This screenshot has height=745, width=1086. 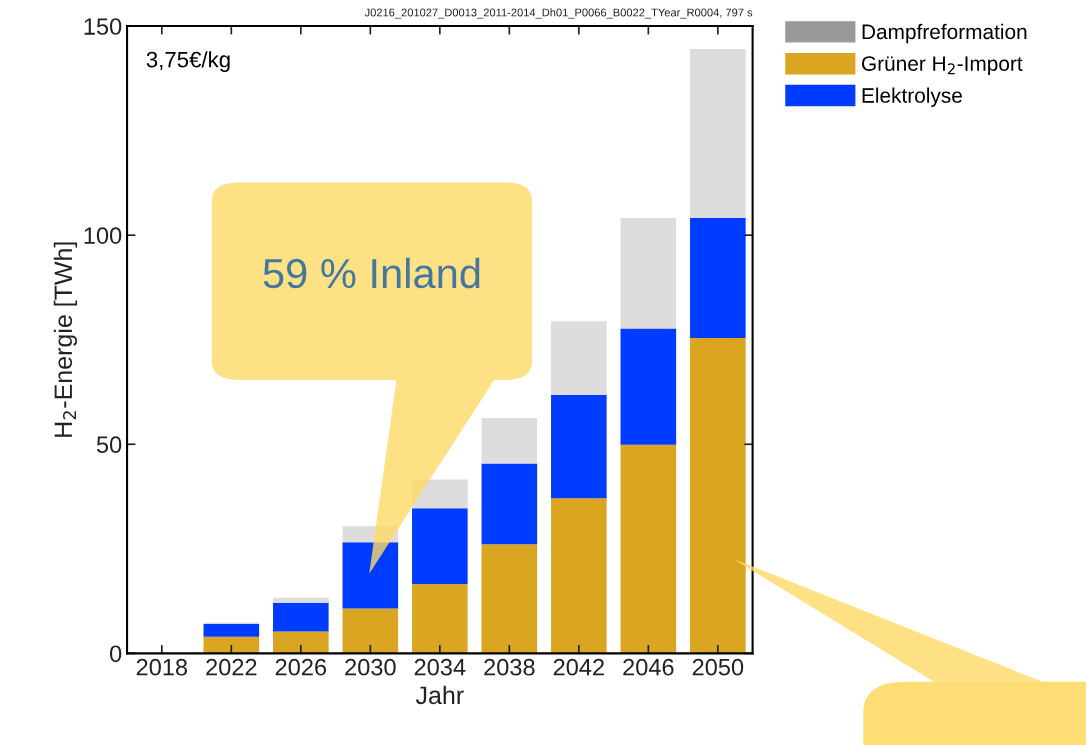 What do you see at coordinates (301, 667) in the screenshot?
I see `x-tick-label: 2026` at bounding box center [301, 667].